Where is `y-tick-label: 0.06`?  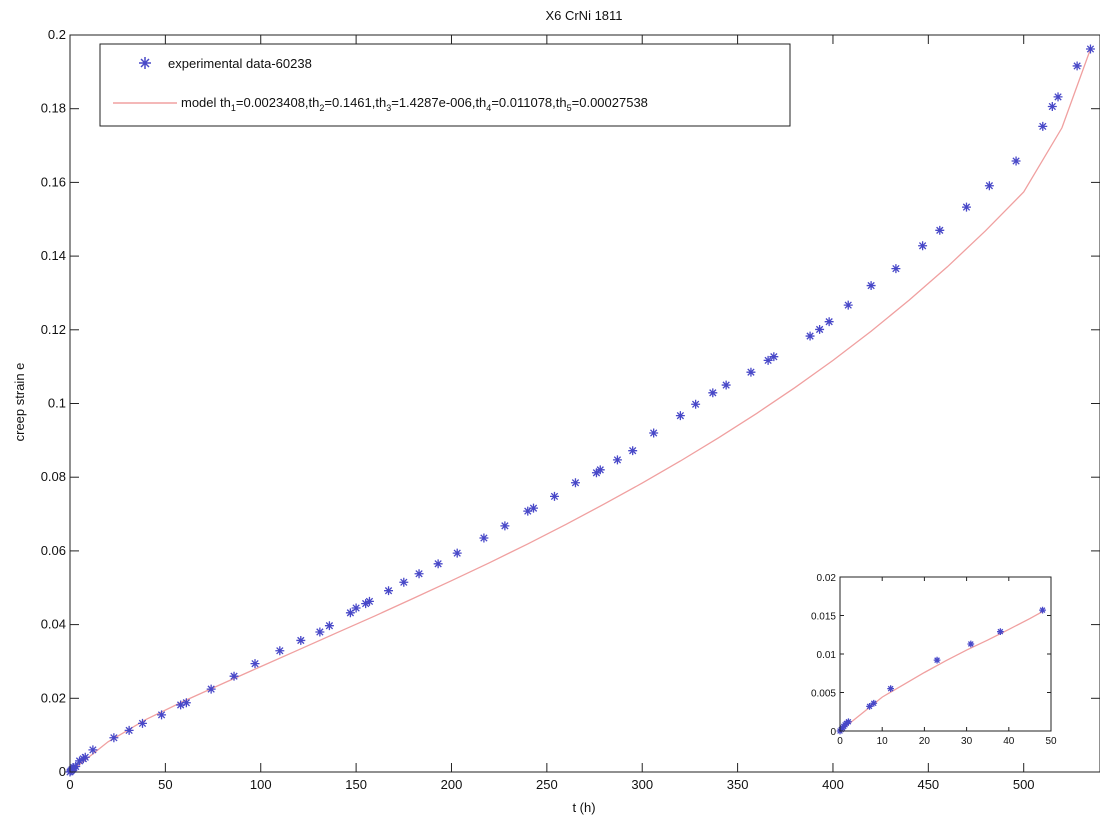 y-tick-label: 0.06 is located at coordinates (53, 550).